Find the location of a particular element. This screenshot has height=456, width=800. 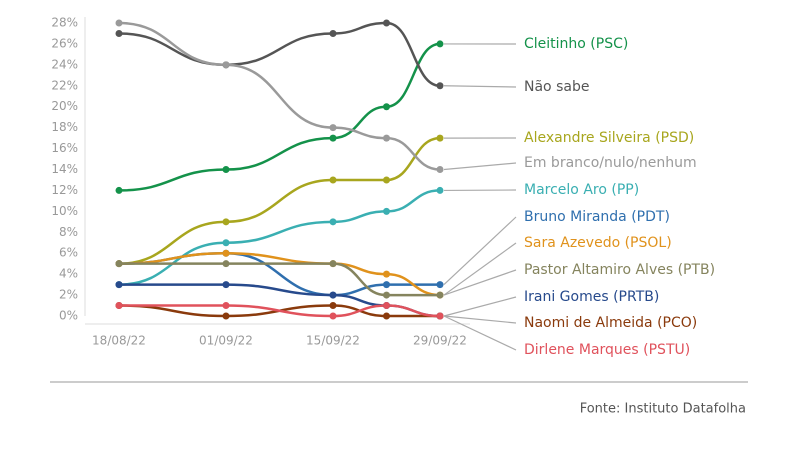

y-tick-label: 2% is located at coordinates (68, 295).